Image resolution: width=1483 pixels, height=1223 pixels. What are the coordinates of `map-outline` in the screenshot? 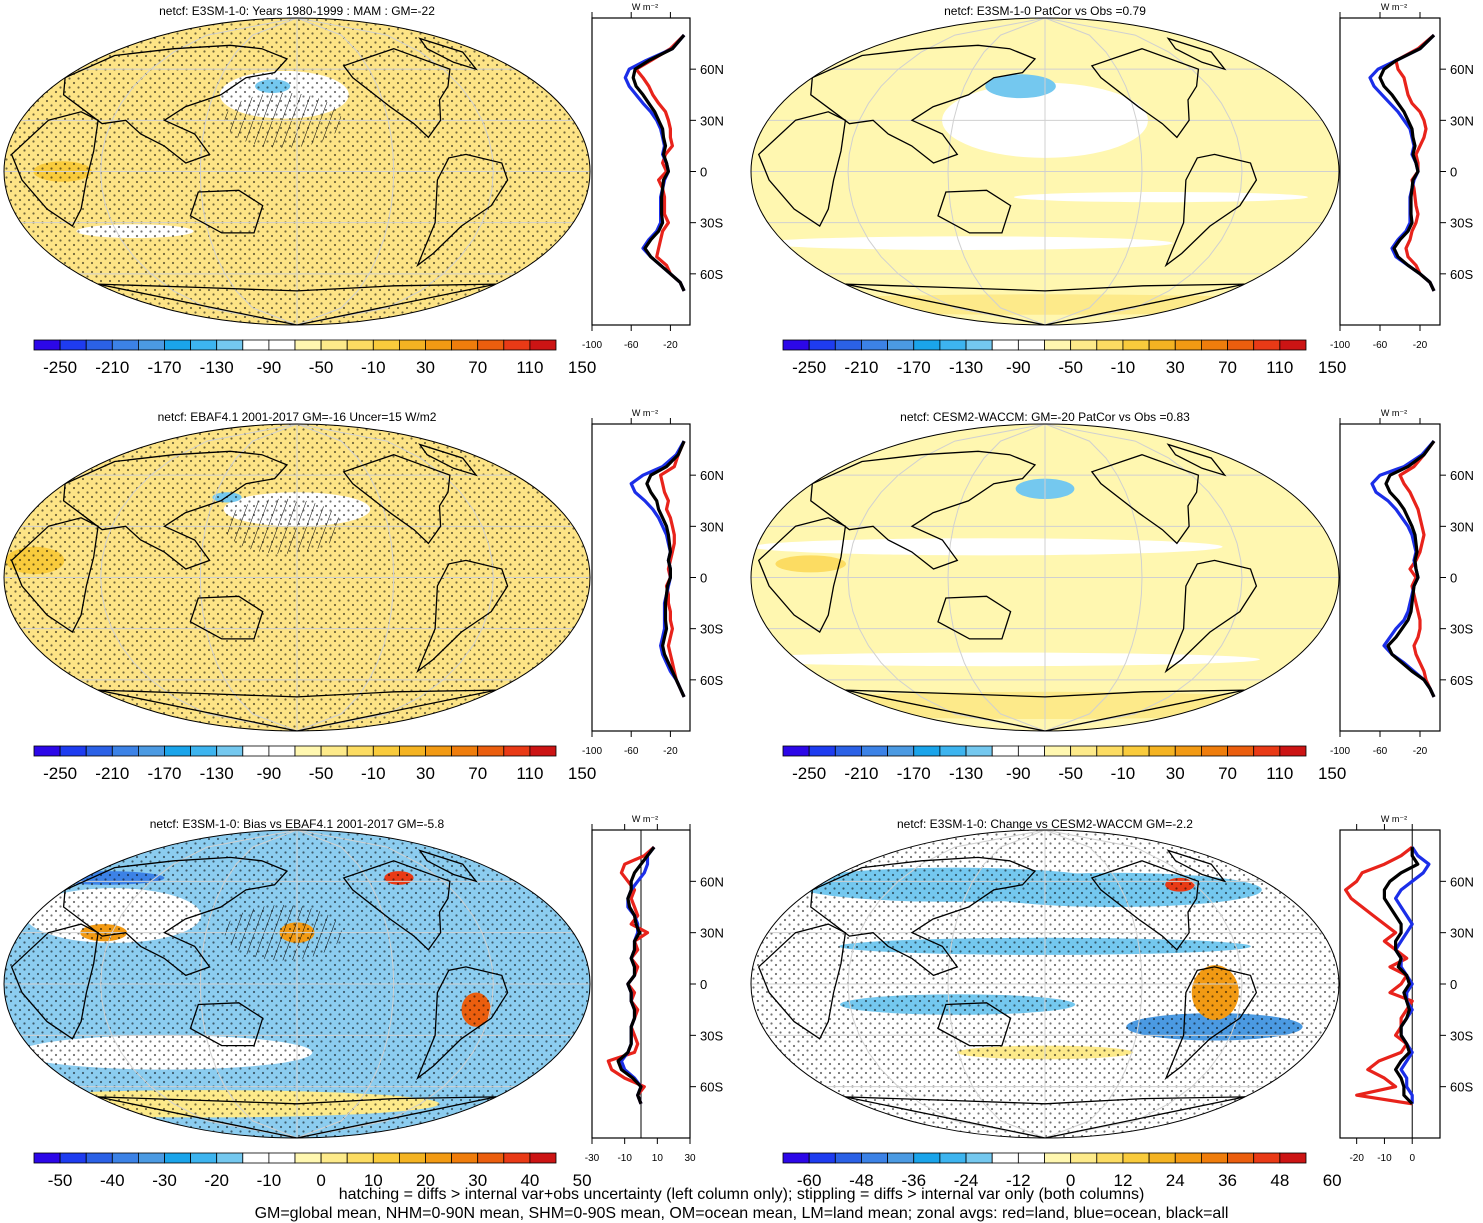 It's located at (297, 577).